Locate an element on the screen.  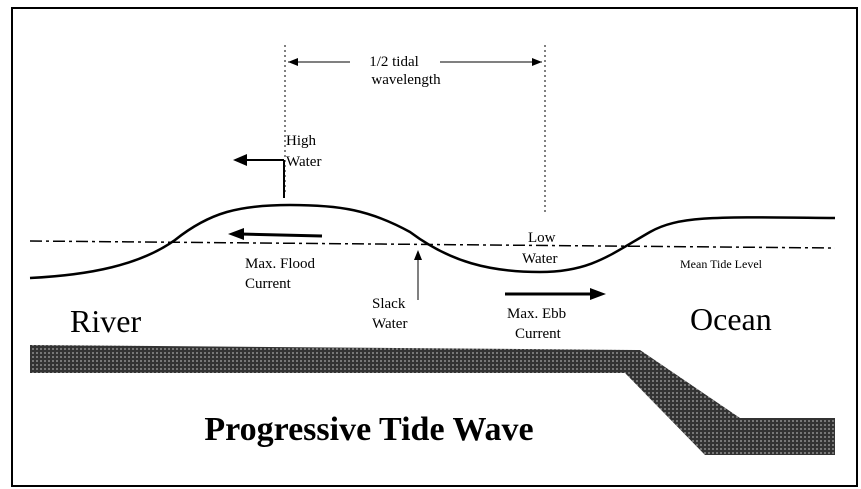
label: Low is located at coordinates (542, 238).